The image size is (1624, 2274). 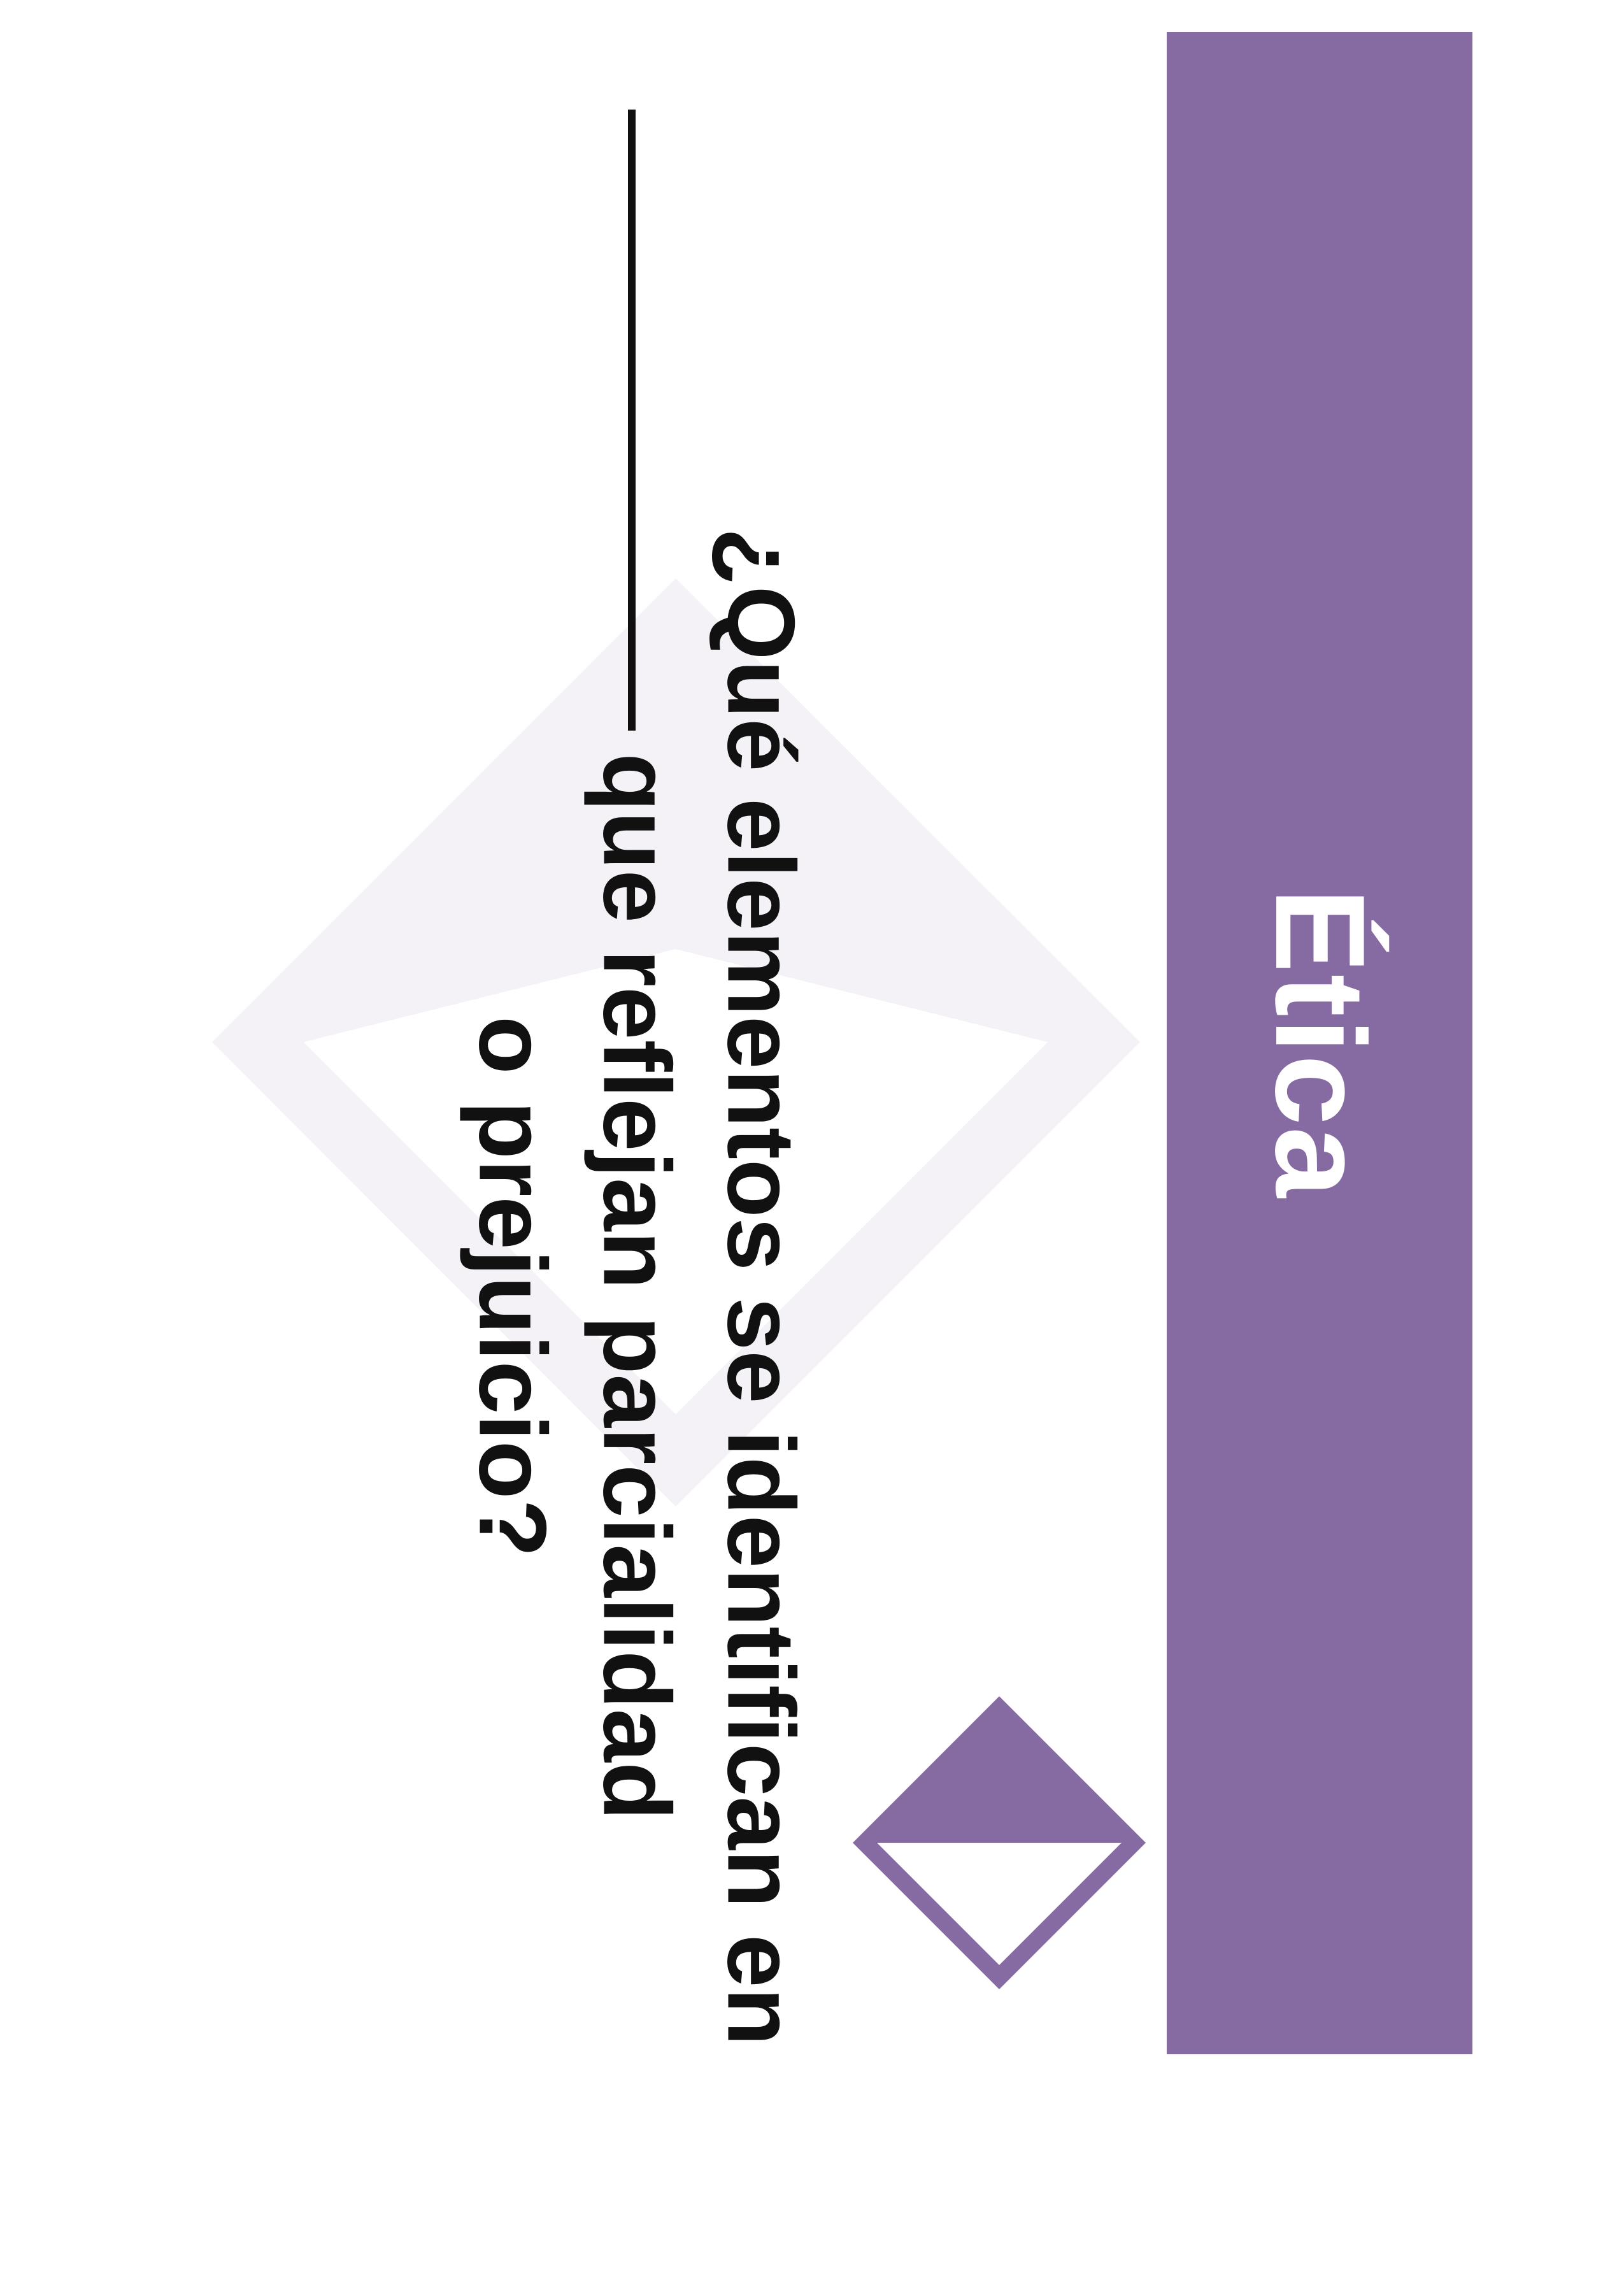 I want to click on answer-blank-line, so click(x=632, y=420).